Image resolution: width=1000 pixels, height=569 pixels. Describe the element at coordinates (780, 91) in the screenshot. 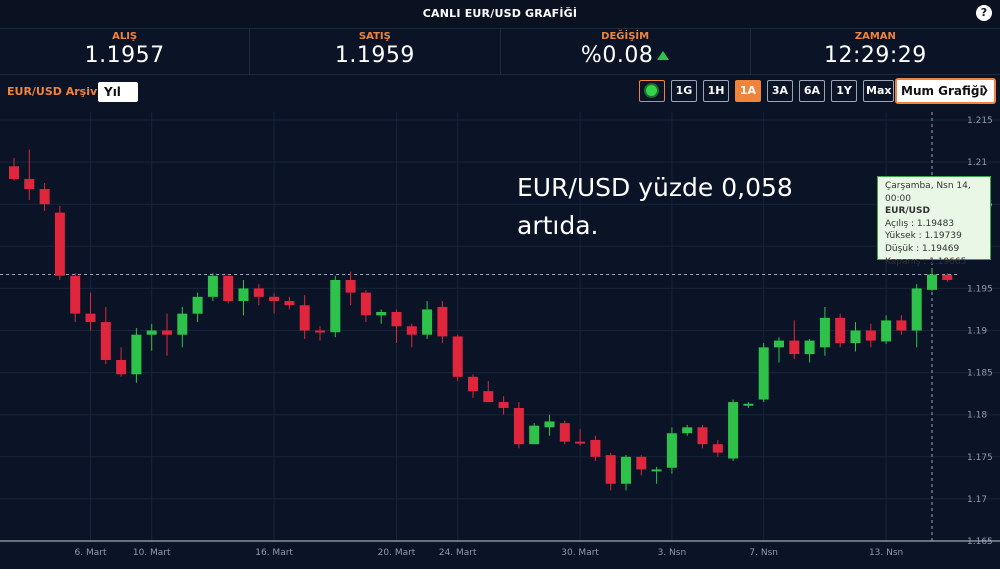

I see `range-button-3a: 3A` at that location.